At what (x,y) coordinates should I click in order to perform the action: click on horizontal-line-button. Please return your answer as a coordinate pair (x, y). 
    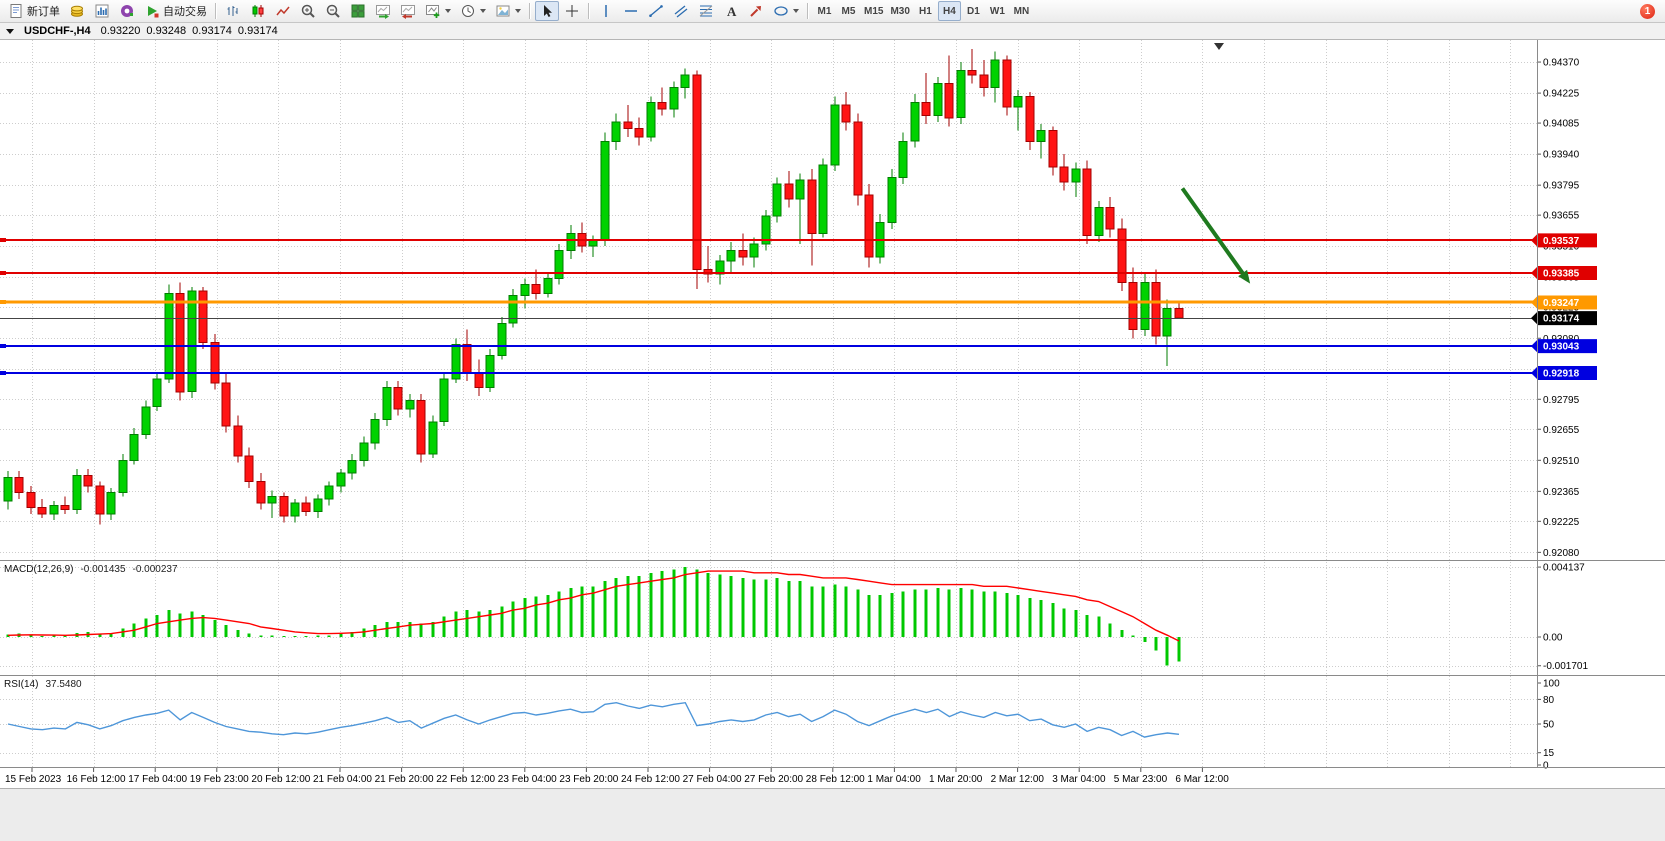
    Looking at the image, I should click on (631, 11).